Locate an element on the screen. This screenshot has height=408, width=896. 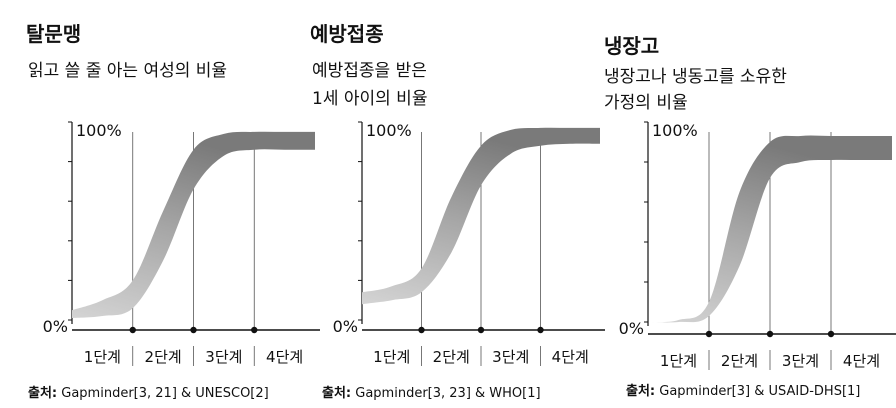
chart-subtitle-line-1: 읽고 쓸 줄 아는 여성의 비율 is located at coordinates (128, 71).